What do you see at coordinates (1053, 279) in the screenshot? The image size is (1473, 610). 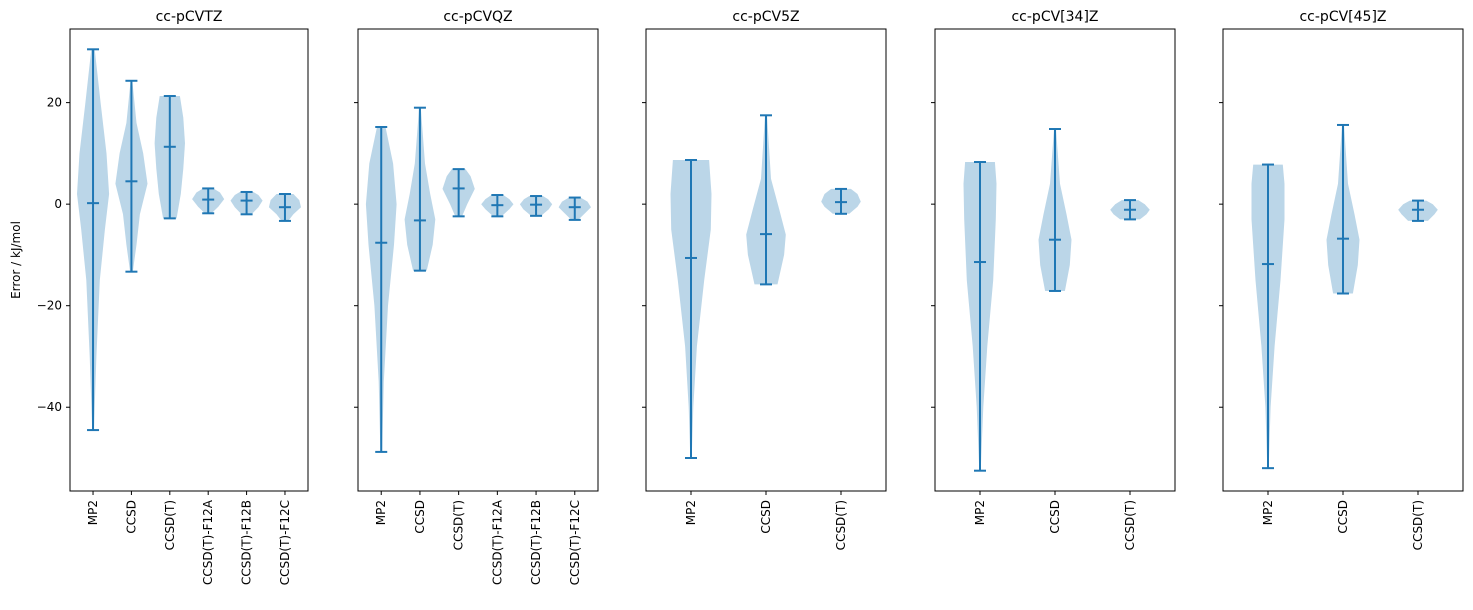 I see `panel-4: cc-pCV[34]Z MP2 CCSD CCSD(T)` at bounding box center [1053, 279].